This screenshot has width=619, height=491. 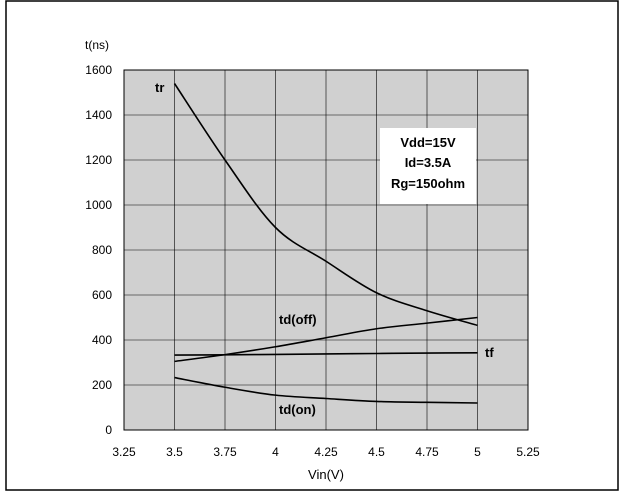 What do you see at coordinates (477, 452) in the screenshot?
I see `x-tick-label: 5` at bounding box center [477, 452].